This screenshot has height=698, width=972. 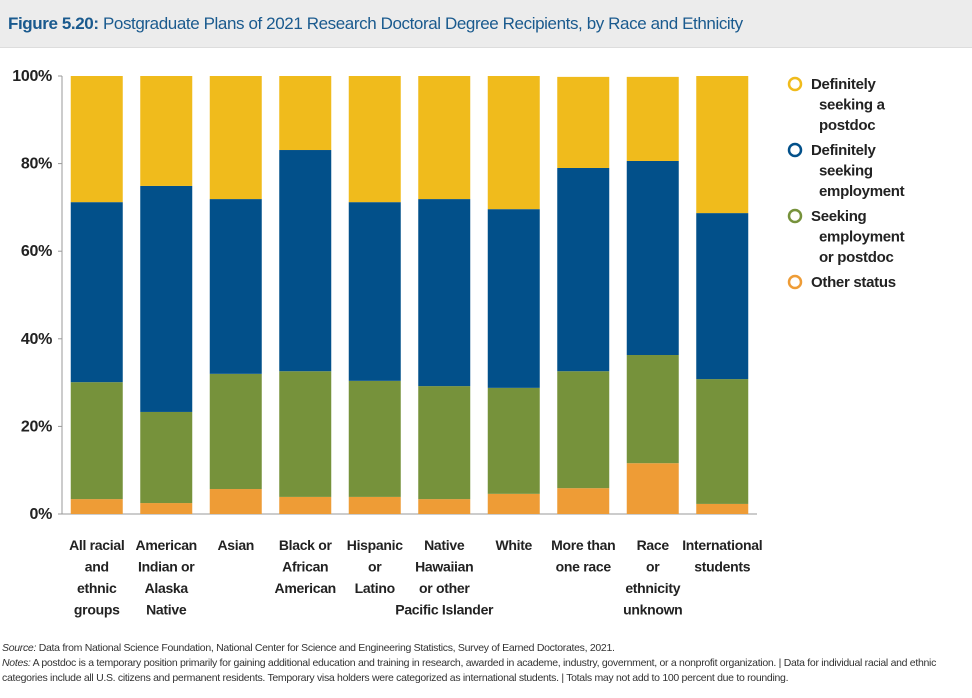 I want to click on text-line: and, so click(x=97, y=567).